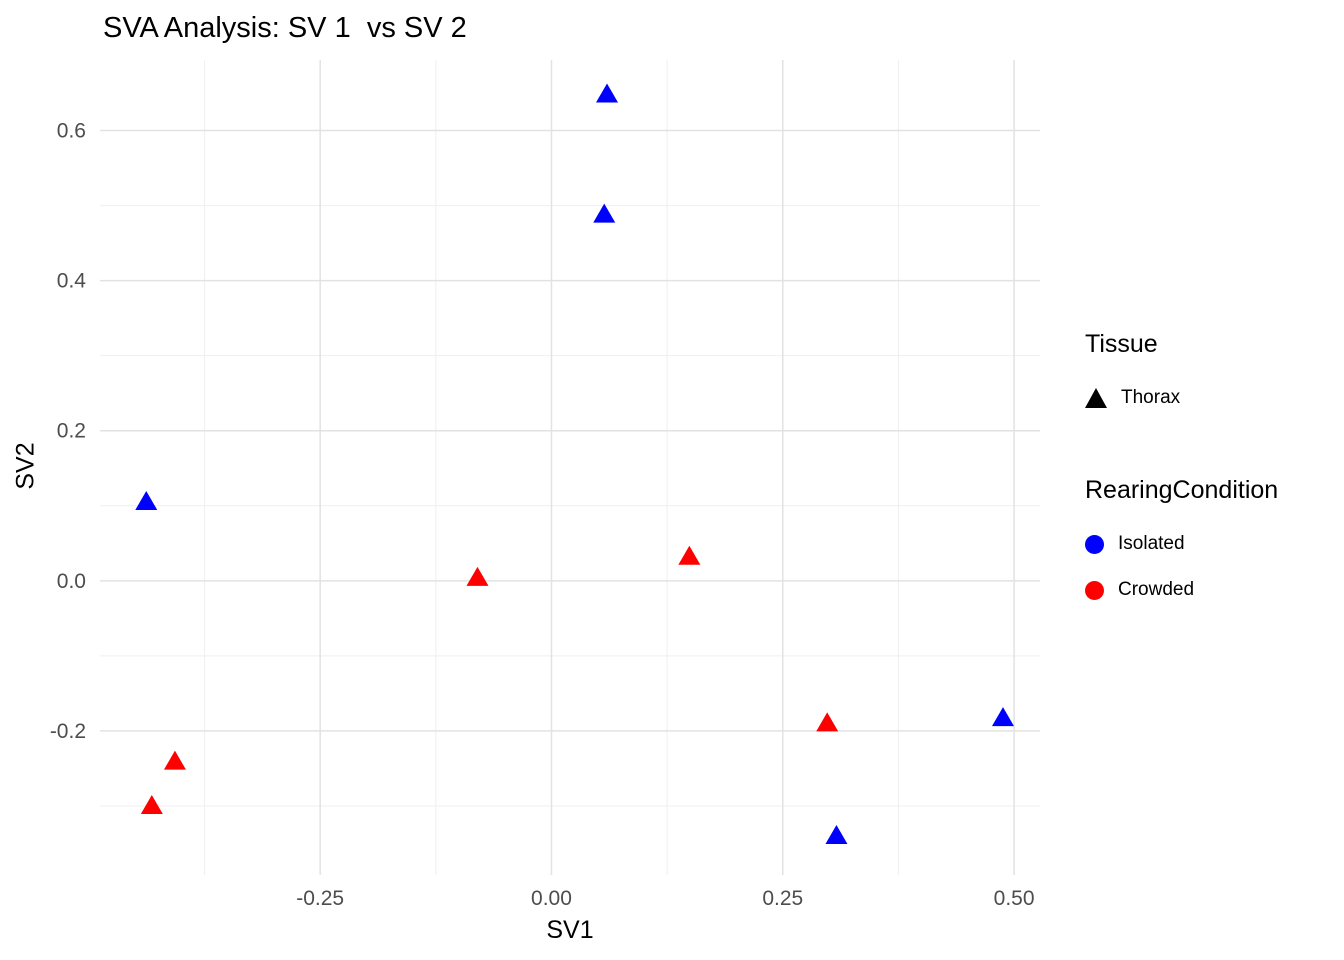 The width and height of the screenshot is (1344, 960). What do you see at coordinates (71, 131) in the screenshot?
I see `y-tick-label: 0.6` at bounding box center [71, 131].